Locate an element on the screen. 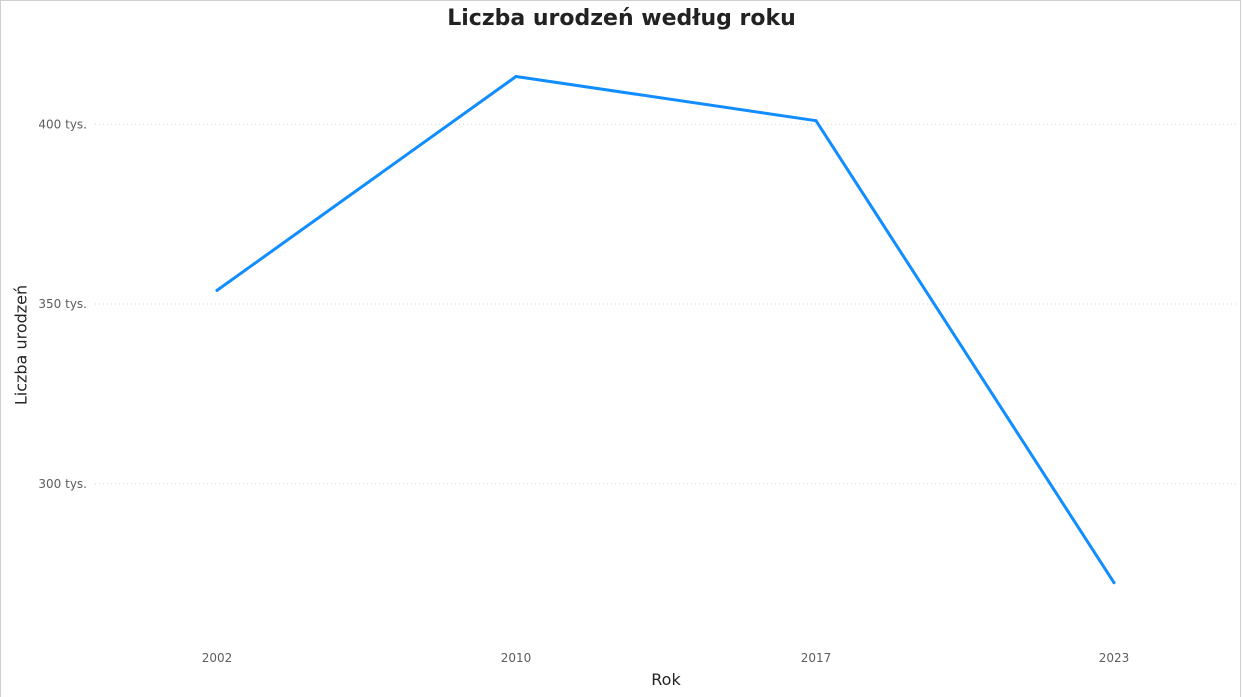 This screenshot has height=697, width=1243. y-axis-ticks: 300 tys. 350 tys. 400 tys. is located at coordinates (62, 304).